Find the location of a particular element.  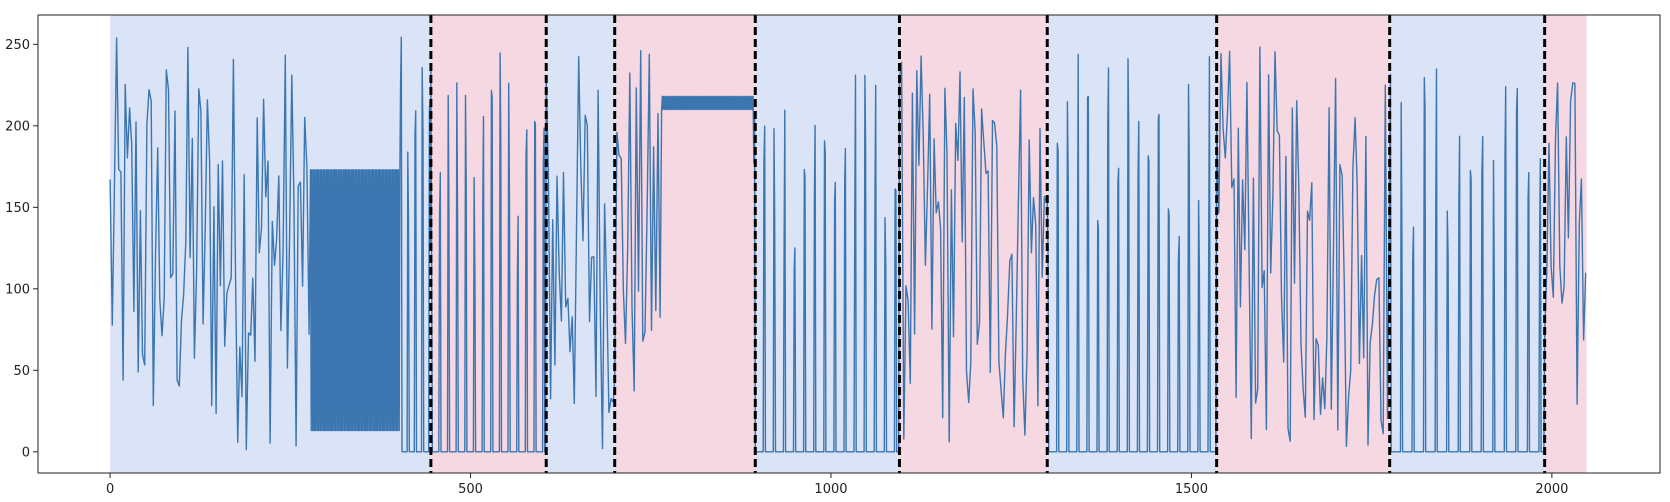

y-tick-label: 150 is located at coordinates (17, 208).